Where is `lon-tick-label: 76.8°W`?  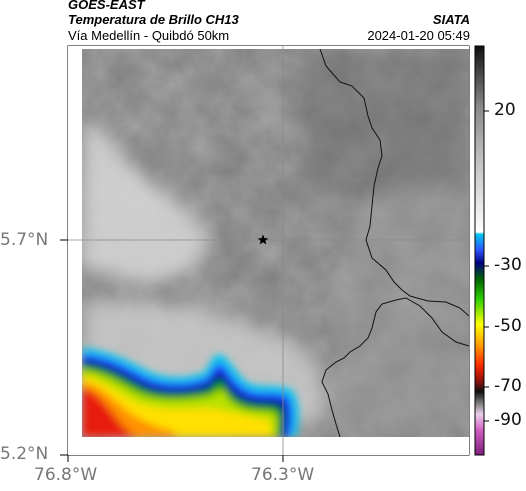
lon-tick-label: 76.8°W is located at coordinates (66, 475).